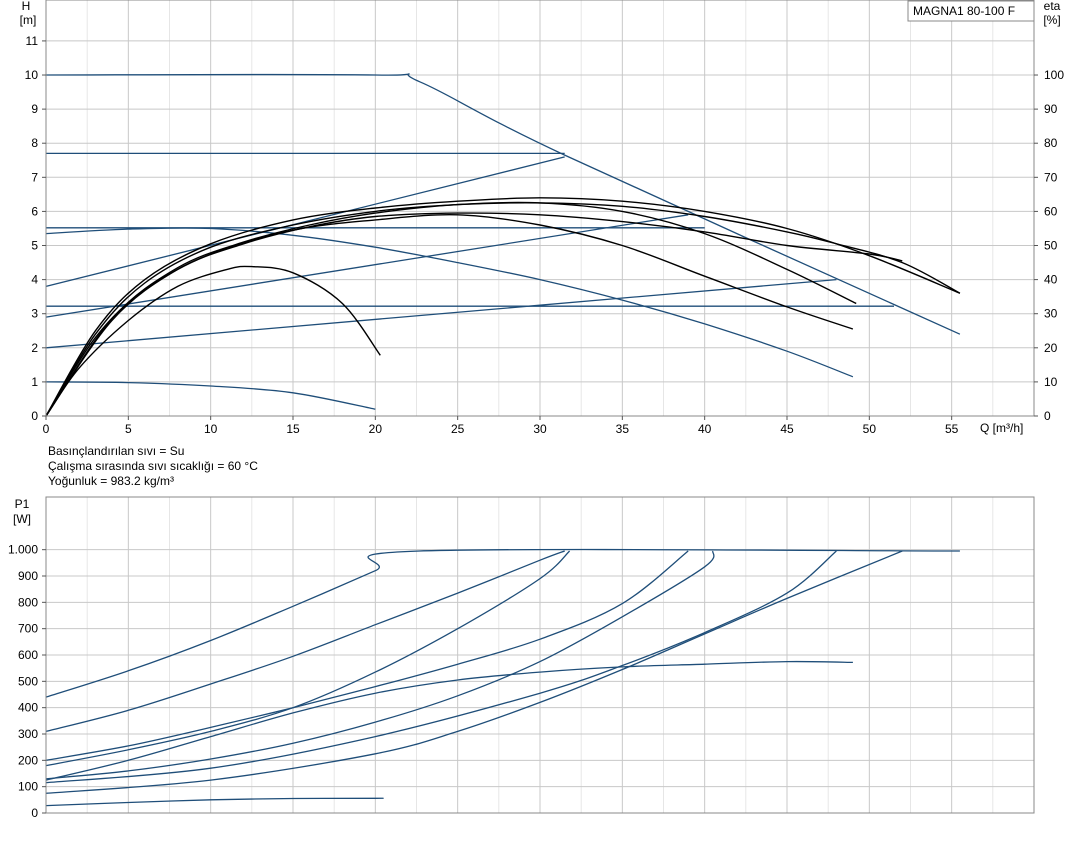 The image size is (1092, 866). What do you see at coordinates (964, 11) in the screenshot?
I see `model-label: MAGNA1 80-100 F` at bounding box center [964, 11].